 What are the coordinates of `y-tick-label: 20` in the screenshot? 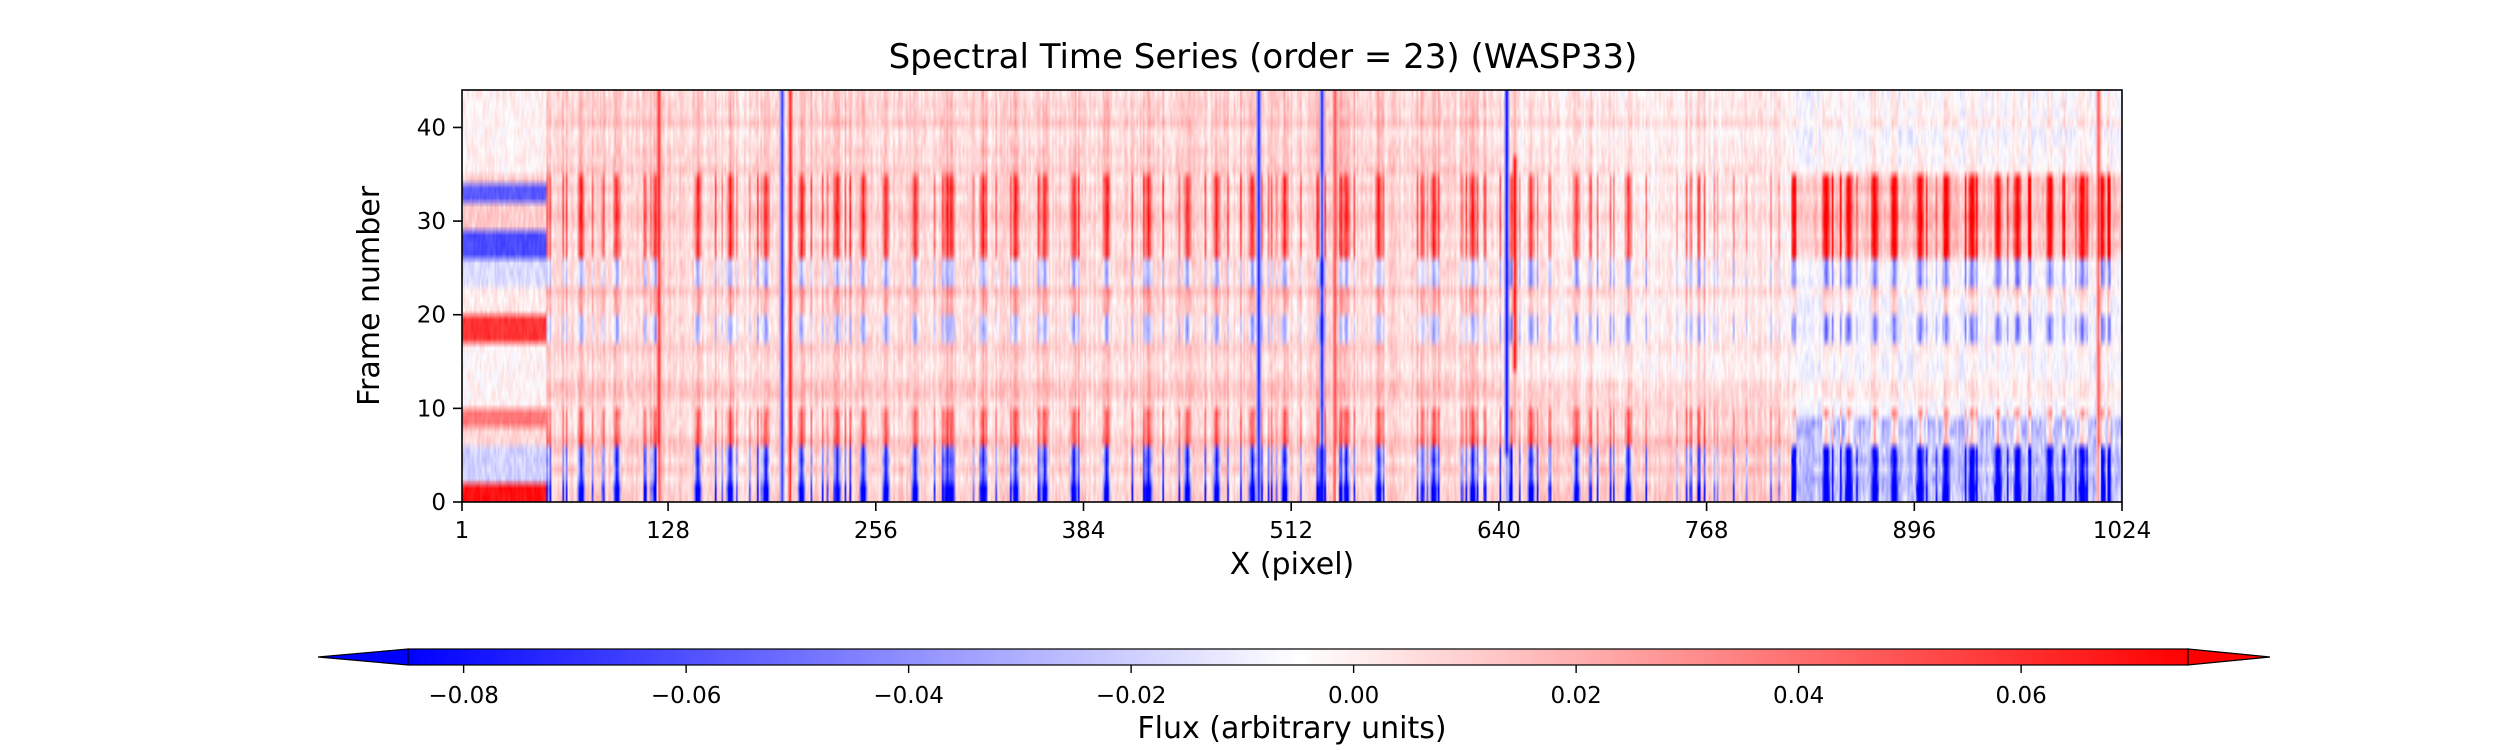 It's located at (431, 316).